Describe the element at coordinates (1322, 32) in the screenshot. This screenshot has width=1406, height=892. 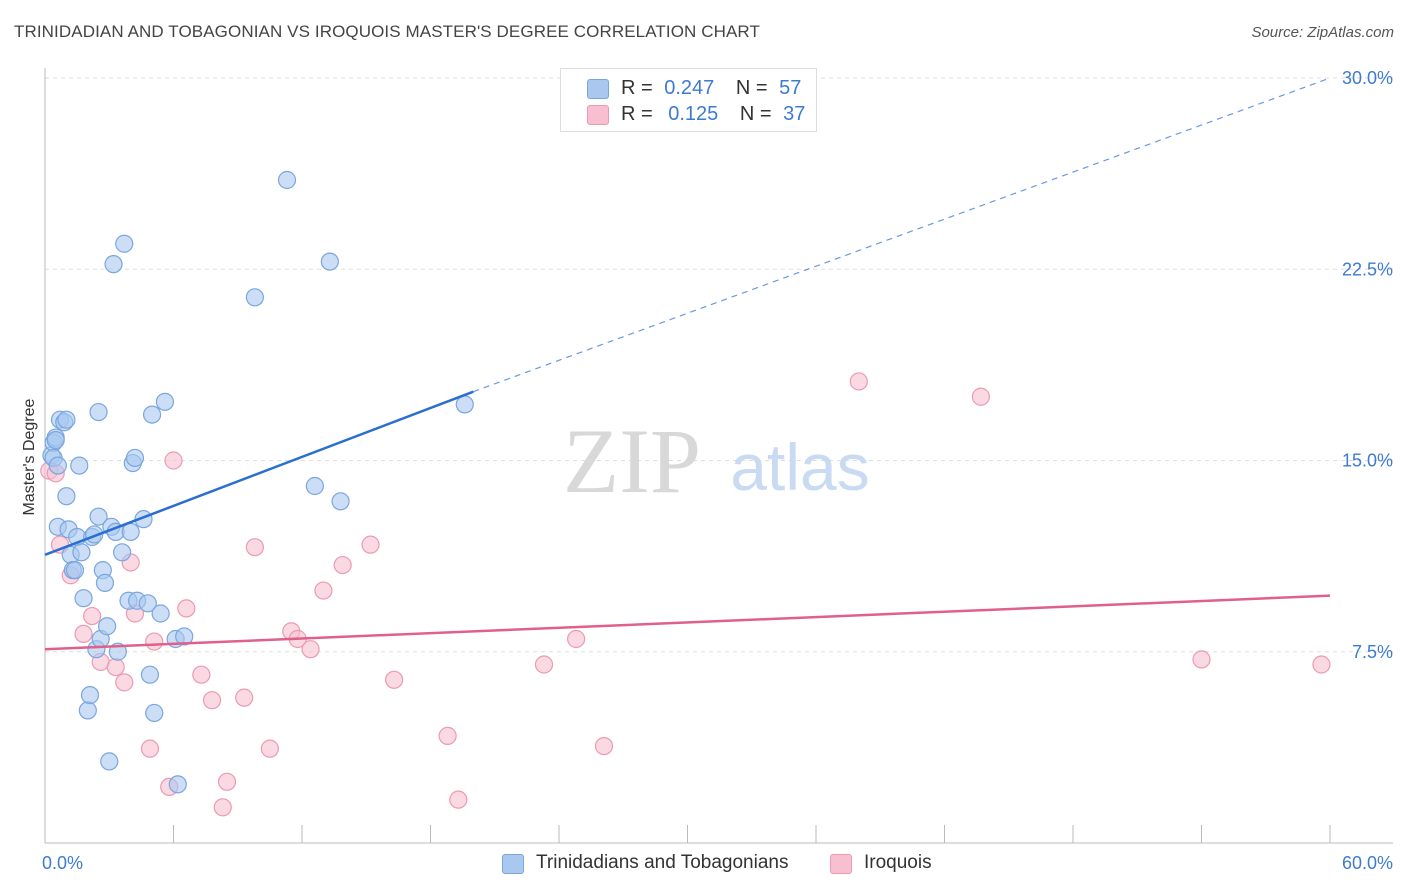
I see `source-label: Source: ZipAtlas.com` at that location.